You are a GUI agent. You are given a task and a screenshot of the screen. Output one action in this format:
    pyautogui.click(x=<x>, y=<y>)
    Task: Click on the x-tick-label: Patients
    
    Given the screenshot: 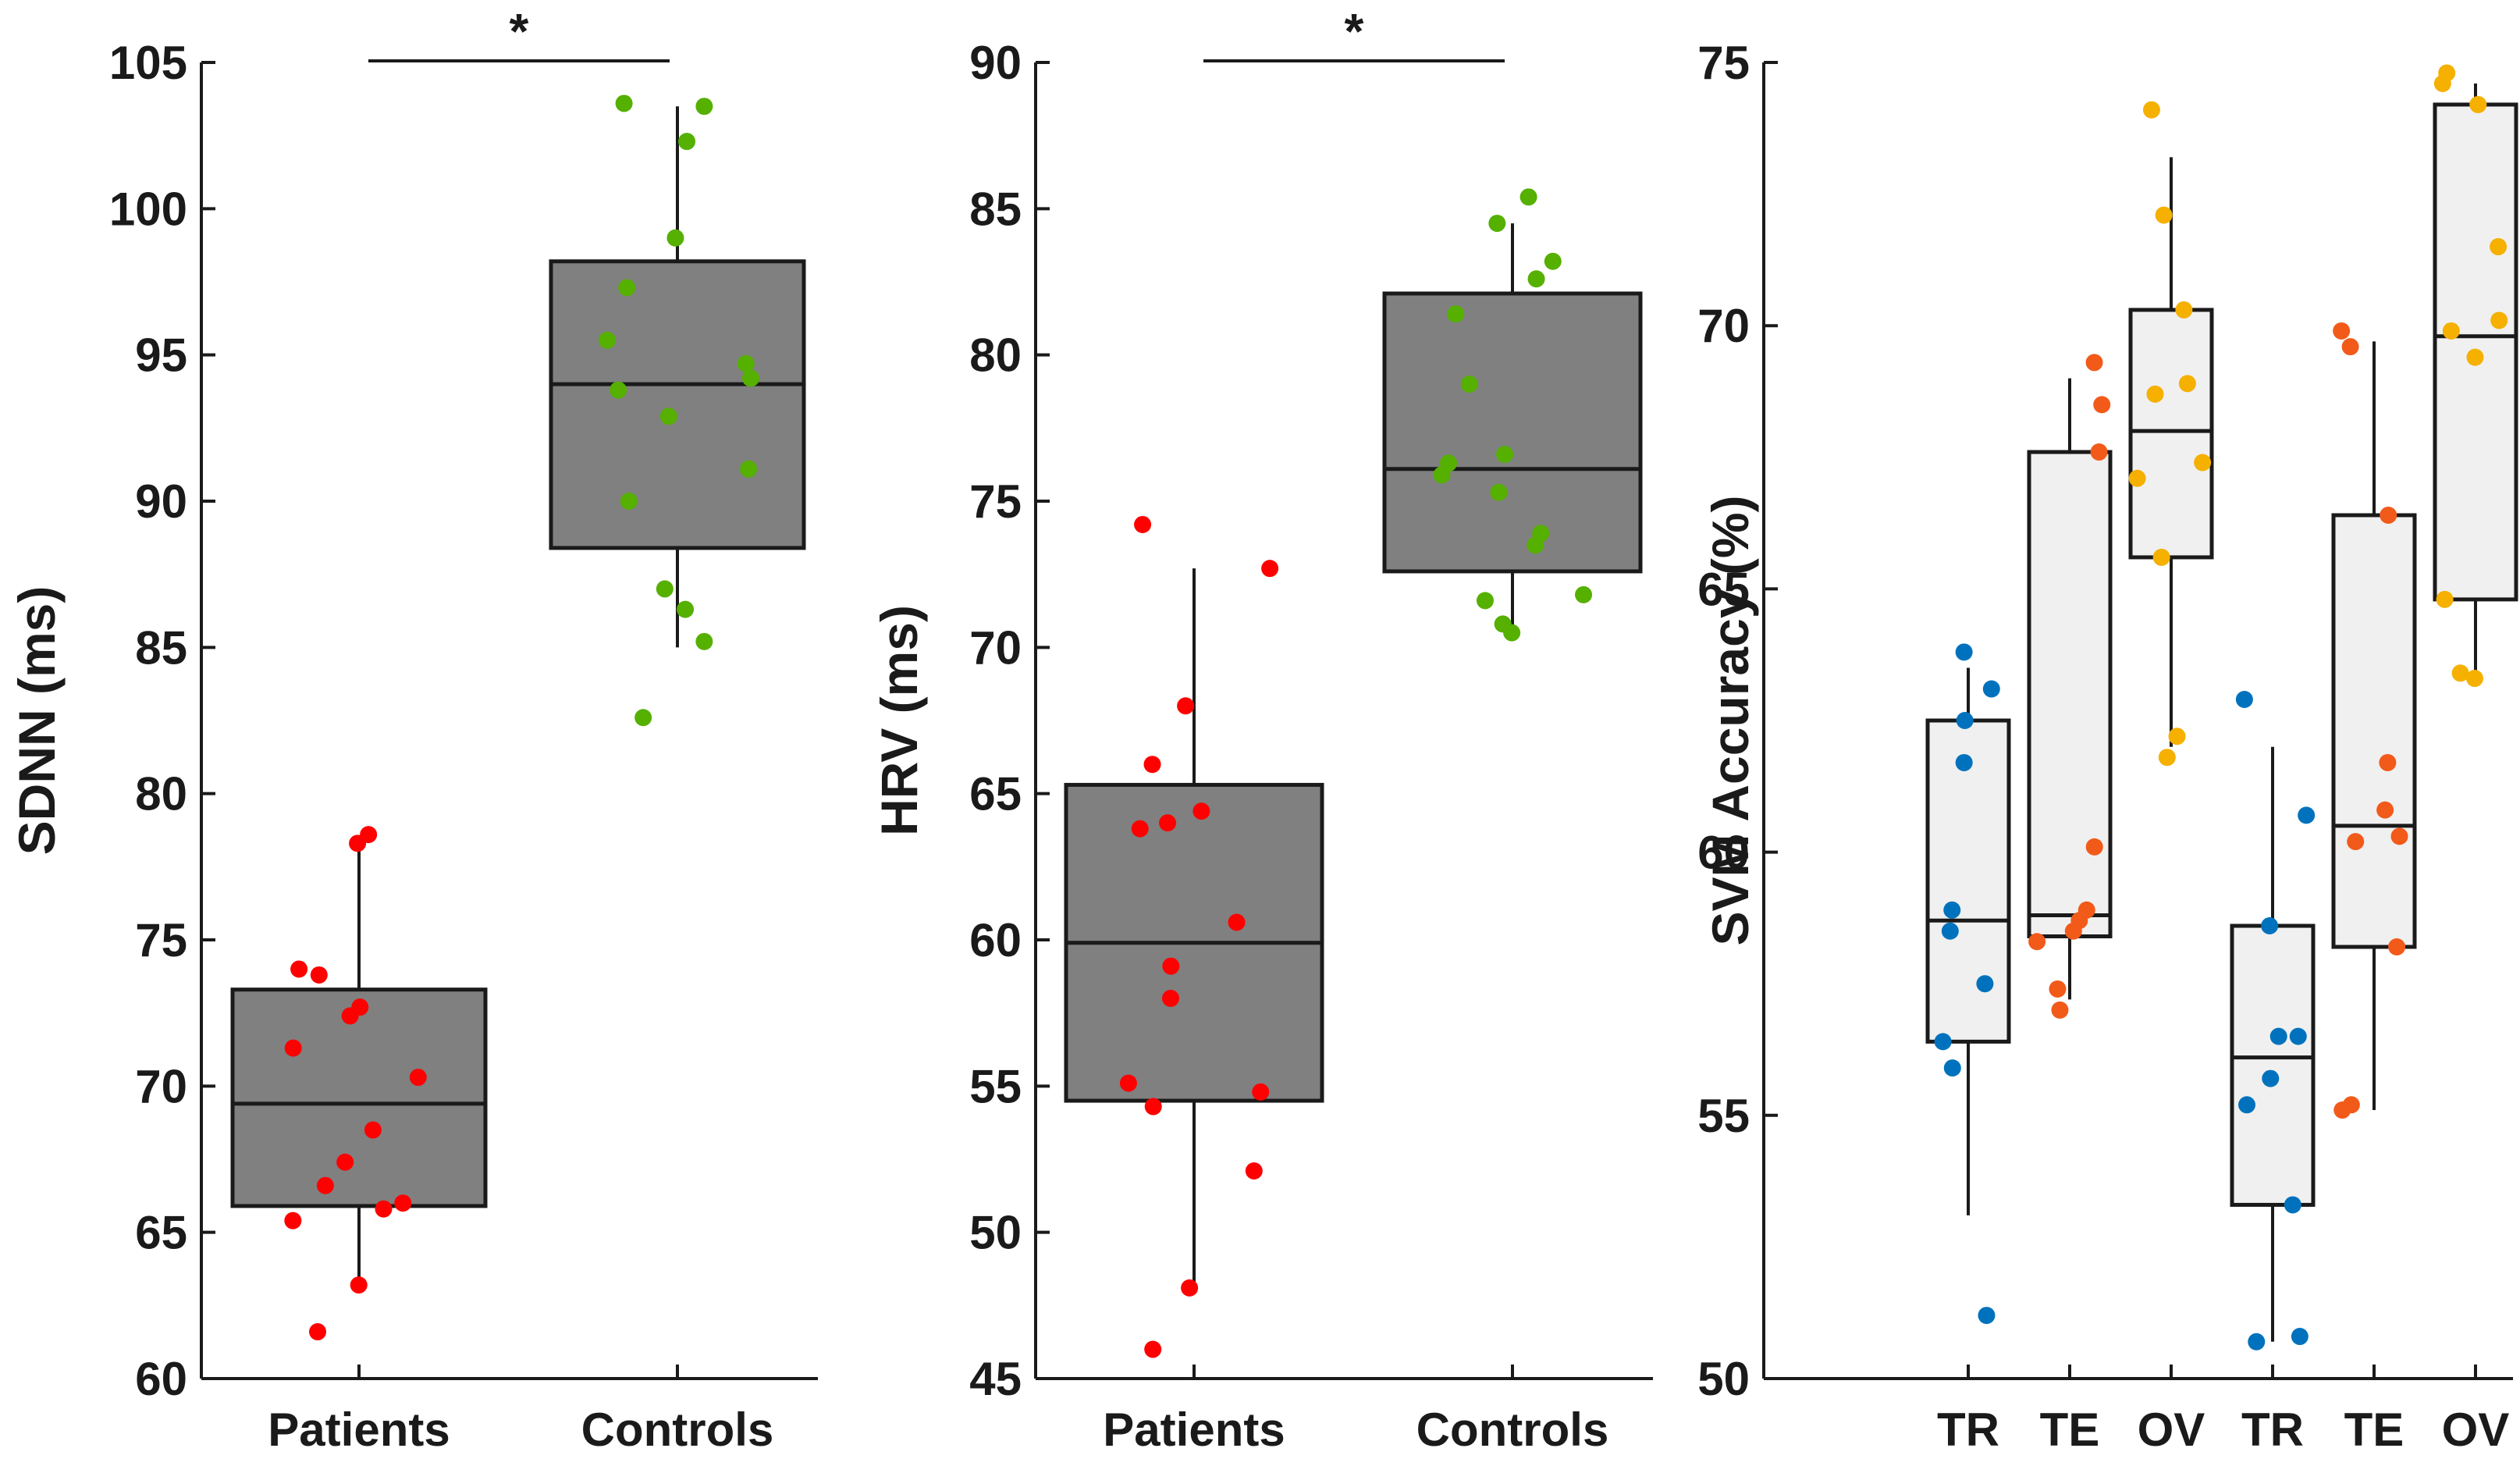 What is the action you would take?
    pyautogui.click(x=1194, y=1430)
    